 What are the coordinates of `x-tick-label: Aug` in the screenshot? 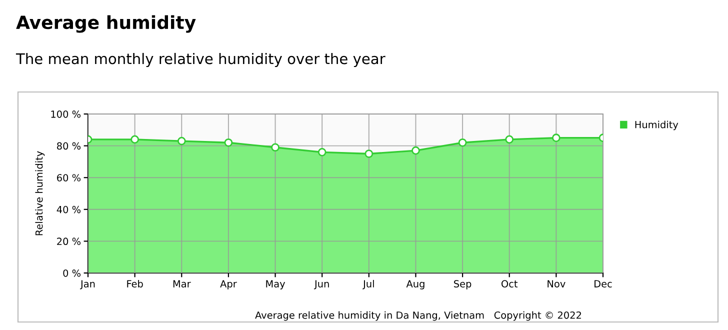 It's located at (415, 285).